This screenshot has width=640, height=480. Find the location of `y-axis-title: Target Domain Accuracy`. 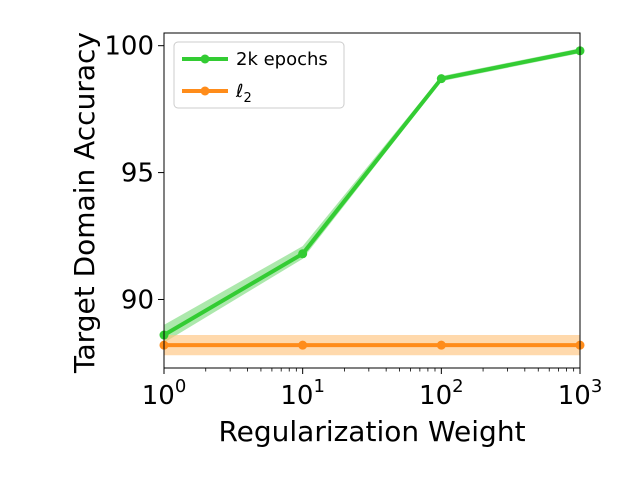

y-axis-title: Target Domain Accuracy is located at coordinates (84, 203).